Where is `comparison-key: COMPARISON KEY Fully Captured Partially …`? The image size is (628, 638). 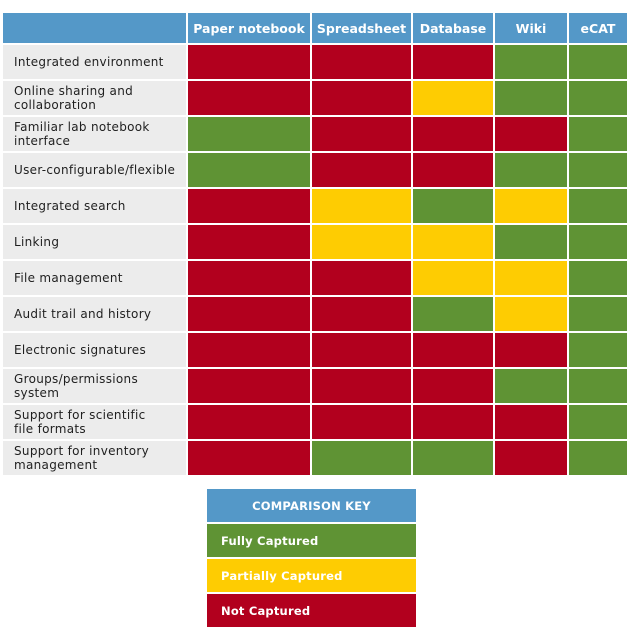 comparison-key: COMPARISON KEY Fully Captured Partially … is located at coordinates (311, 558).